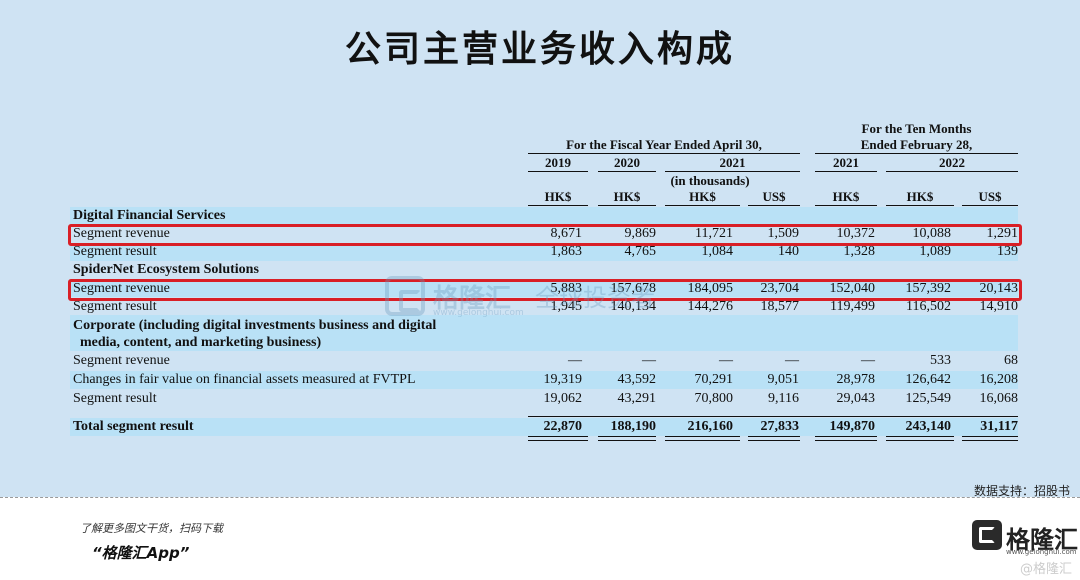 This screenshot has width=1080, height=580. What do you see at coordinates (780, 288) in the screenshot?
I see `table-cell: 23,704` at bounding box center [780, 288].